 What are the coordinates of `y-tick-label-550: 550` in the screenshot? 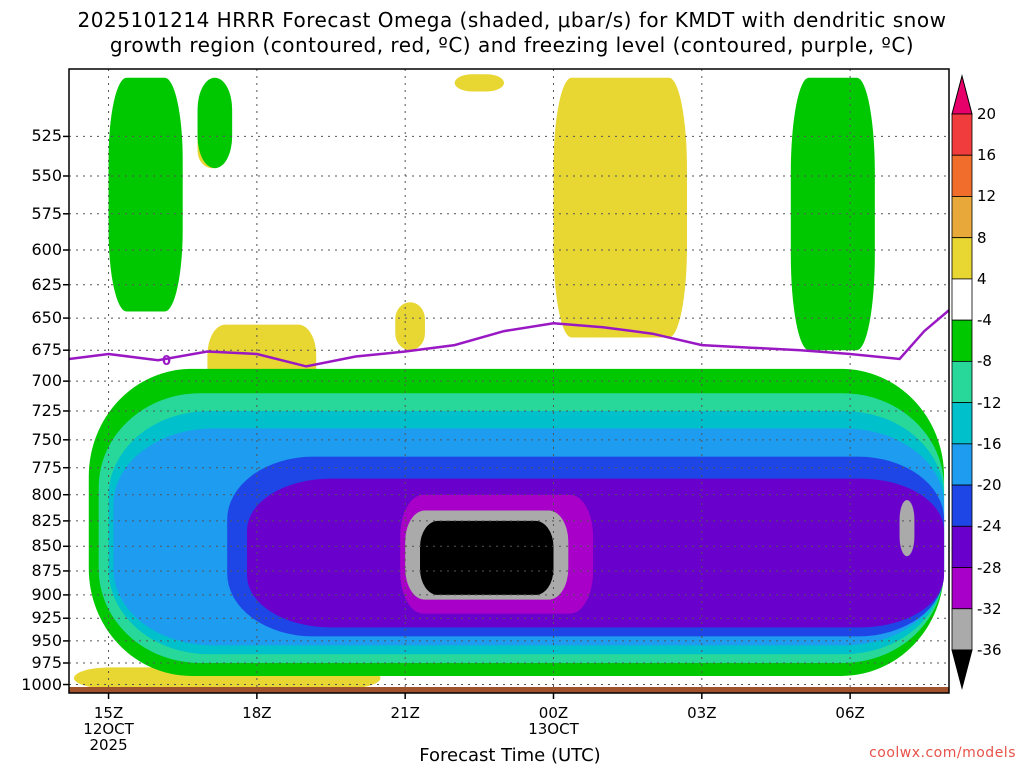 It's located at (46, 175).